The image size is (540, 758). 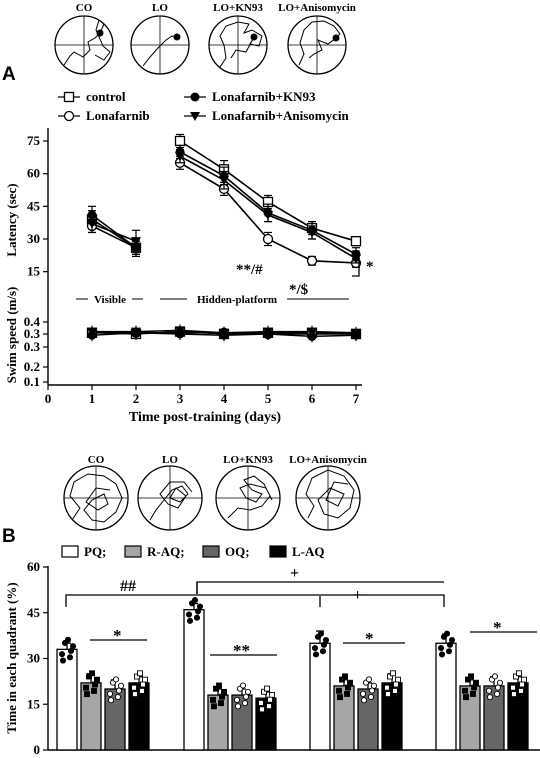 What do you see at coordinates (95, 551) in the screenshot?
I see `legend-pq-label: PQ;` at bounding box center [95, 551].